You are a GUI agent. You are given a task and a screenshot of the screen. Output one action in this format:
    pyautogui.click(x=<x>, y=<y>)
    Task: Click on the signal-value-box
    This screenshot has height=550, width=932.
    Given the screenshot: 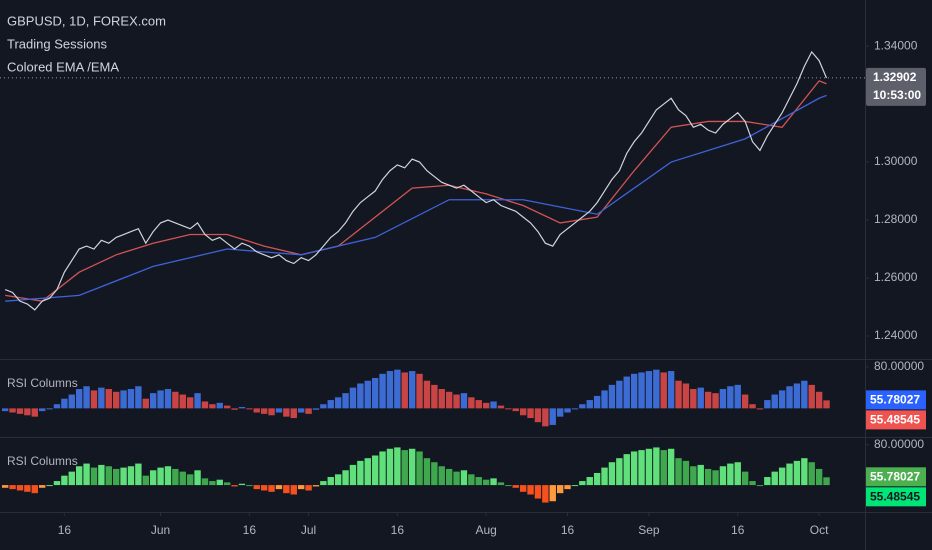 What is the action you would take?
    pyautogui.click(x=896, y=497)
    